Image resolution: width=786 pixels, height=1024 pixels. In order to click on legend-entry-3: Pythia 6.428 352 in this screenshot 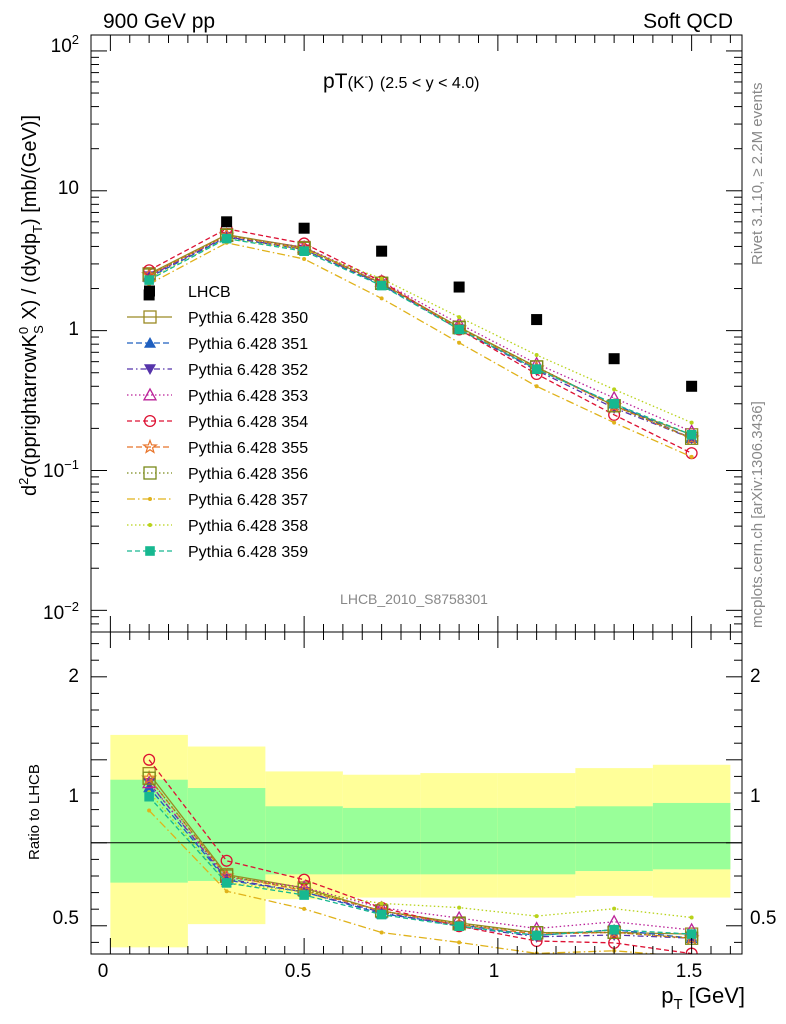, I will do `click(217, 370)`.